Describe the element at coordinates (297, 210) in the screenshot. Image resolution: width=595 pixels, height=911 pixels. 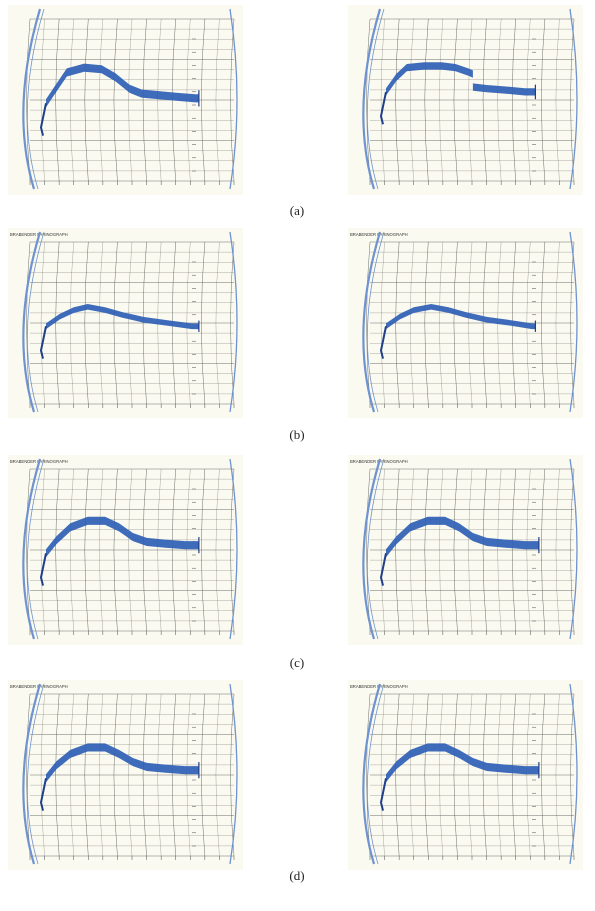
I see `row-label: (a)` at that location.